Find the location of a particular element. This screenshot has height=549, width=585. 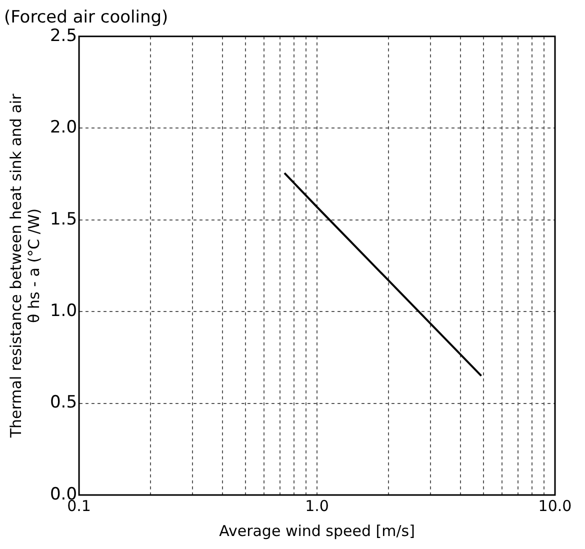

y-tick-label: 2.5 is located at coordinates (64, 36).